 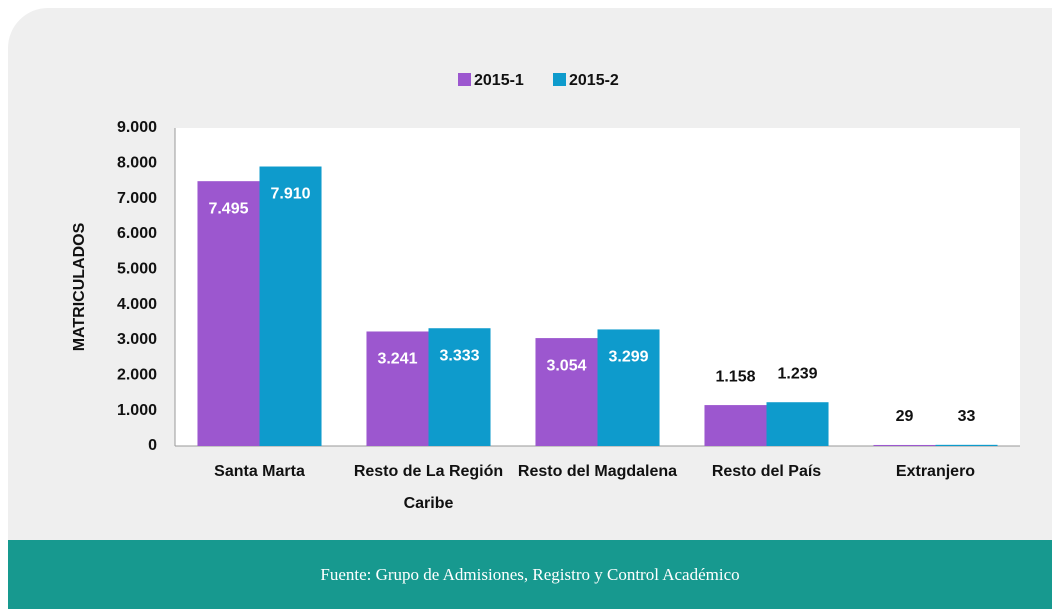 What do you see at coordinates (137, 410) in the screenshot?
I see `y-tick-label: 1.000` at bounding box center [137, 410].